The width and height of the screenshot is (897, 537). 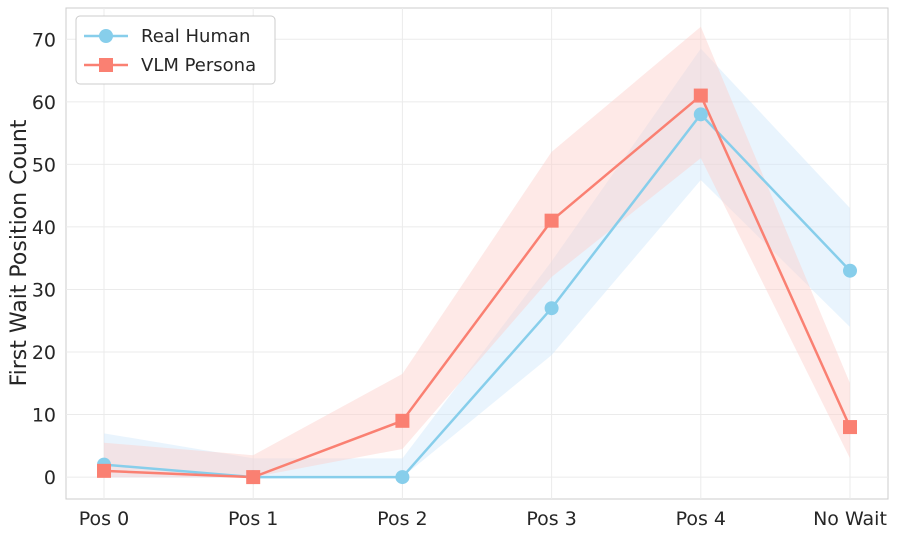 I want to click on y-tick-label: 50, so click(x=44, y=165).